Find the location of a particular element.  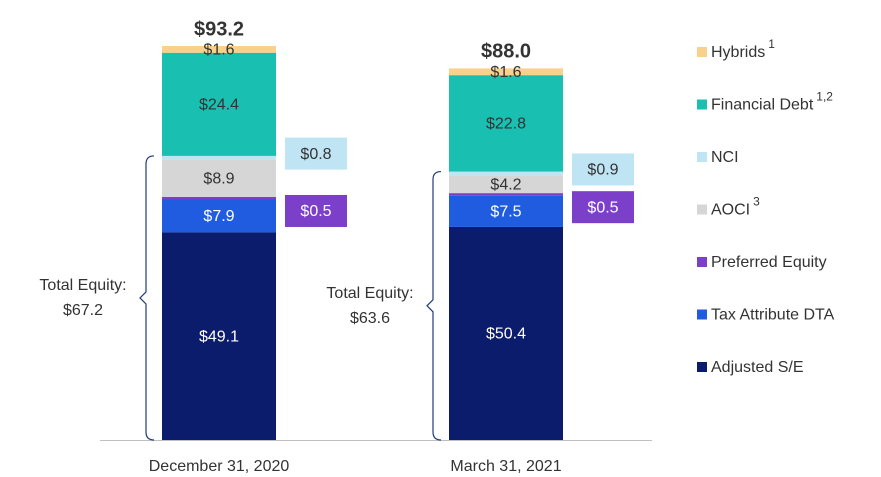

legend-name: Tax Attribute DTA is located at coordinates (773, 315).